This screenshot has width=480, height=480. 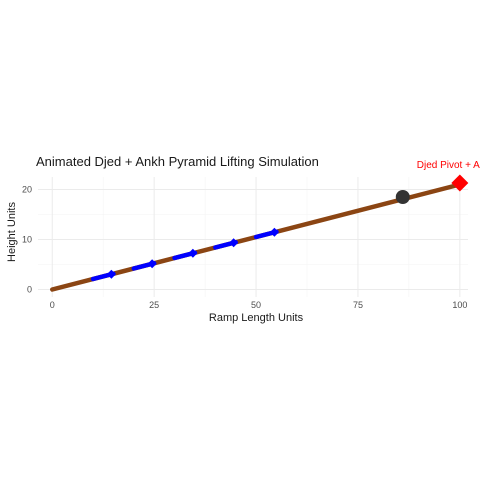 I want to click on y-tick-label: 20, so click(x=27, y=190).